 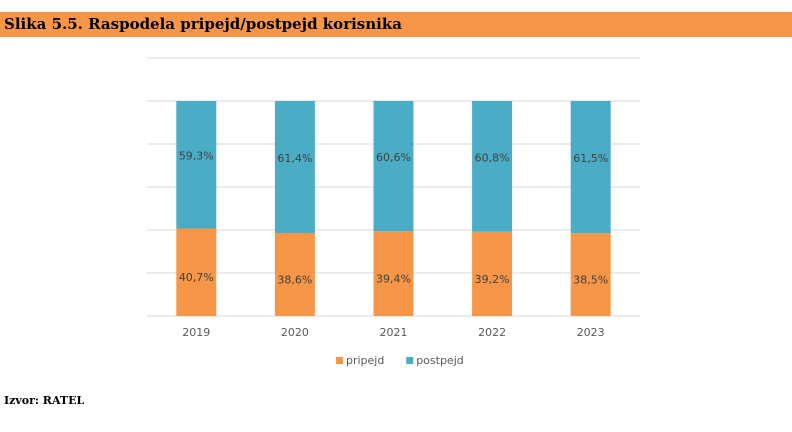 What do you see at coordinates (196, 332) in the screenshot?
I see `x-tick-label-2019: 2019` at bounding box center [196, 332].